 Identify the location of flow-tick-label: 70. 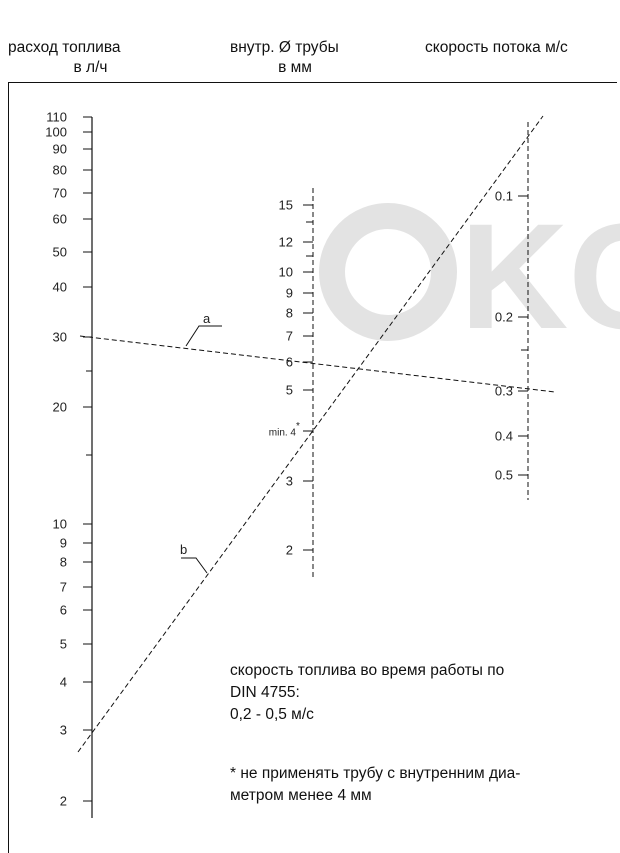
(60, 193).